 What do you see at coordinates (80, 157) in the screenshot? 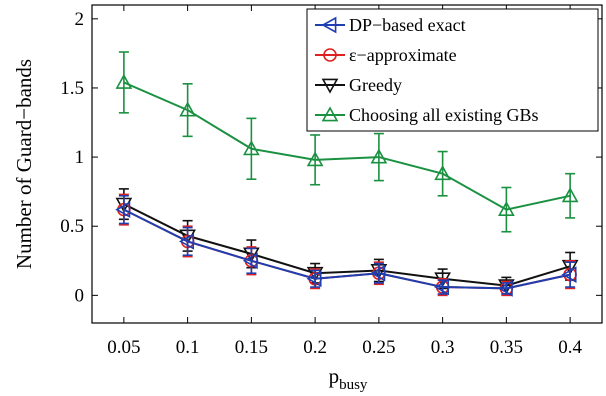
I see `y-tick-label: 1` at bounding box center [80, 157].